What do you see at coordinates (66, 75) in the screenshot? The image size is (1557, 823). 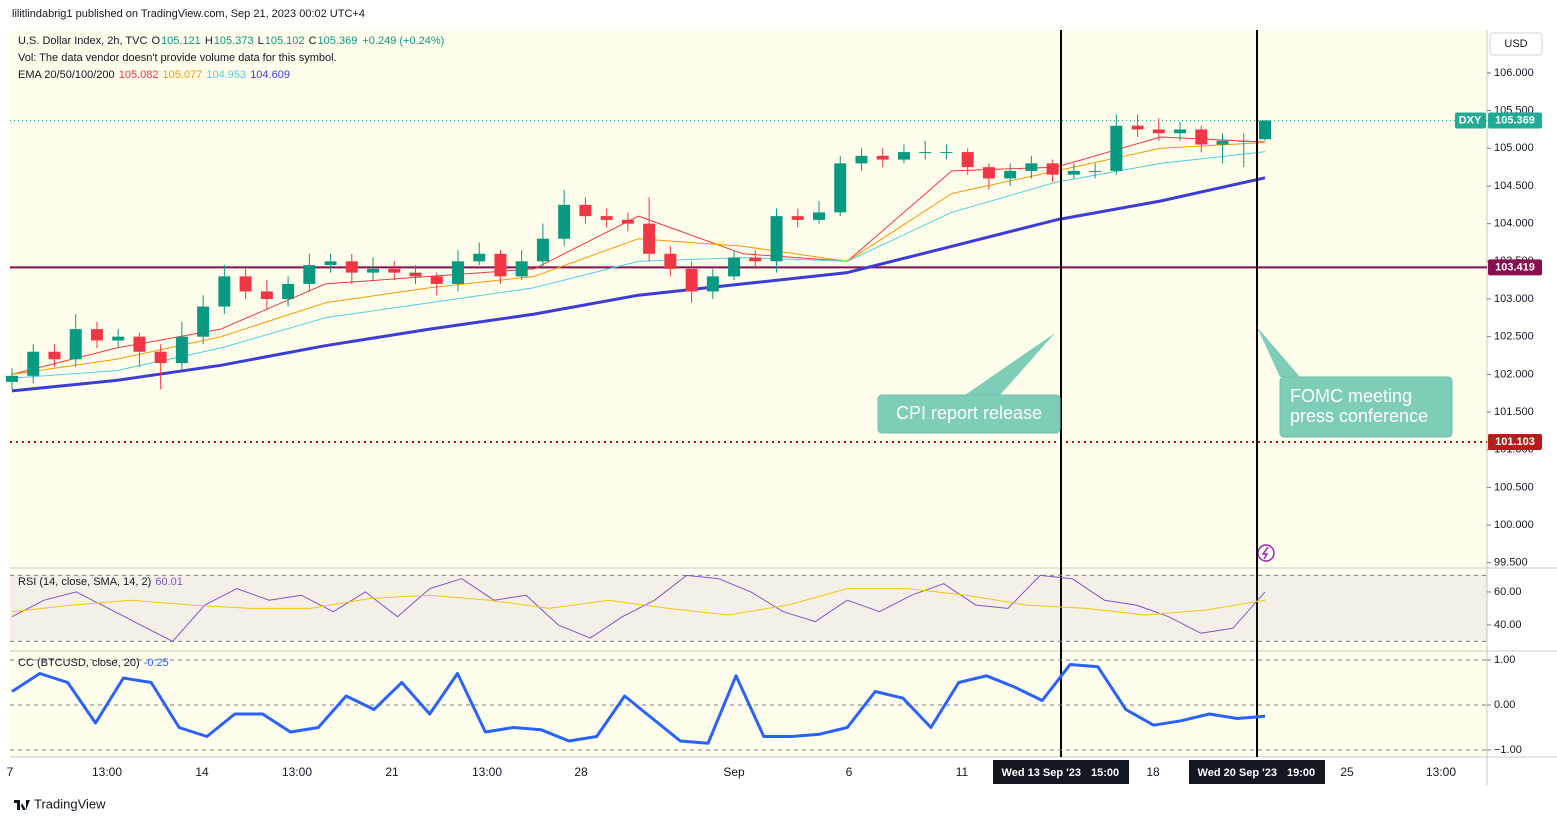 I see `indicator-label: EMA 20/50/100/200` at bounding box center [66, 75].